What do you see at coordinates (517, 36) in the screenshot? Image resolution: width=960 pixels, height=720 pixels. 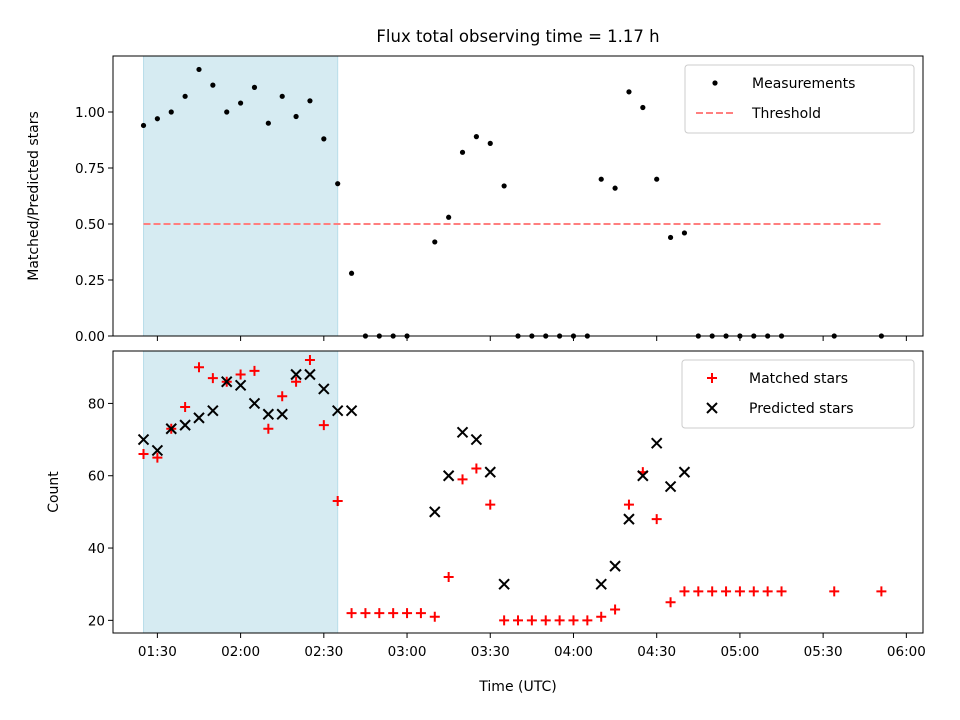 I see `chart-title: Flux total observing time = 1.17 h` at bounding box center [517, 36].